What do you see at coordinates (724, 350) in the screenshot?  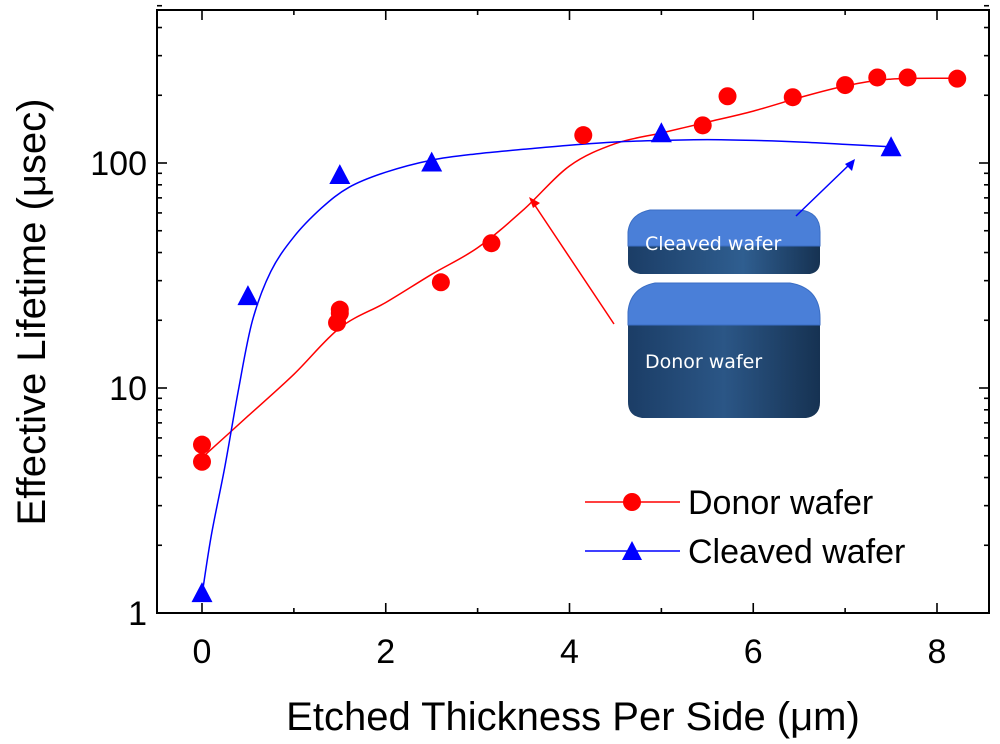 I see `donor-wafer-block: Donor wafer` at bounding box center [724, 350].